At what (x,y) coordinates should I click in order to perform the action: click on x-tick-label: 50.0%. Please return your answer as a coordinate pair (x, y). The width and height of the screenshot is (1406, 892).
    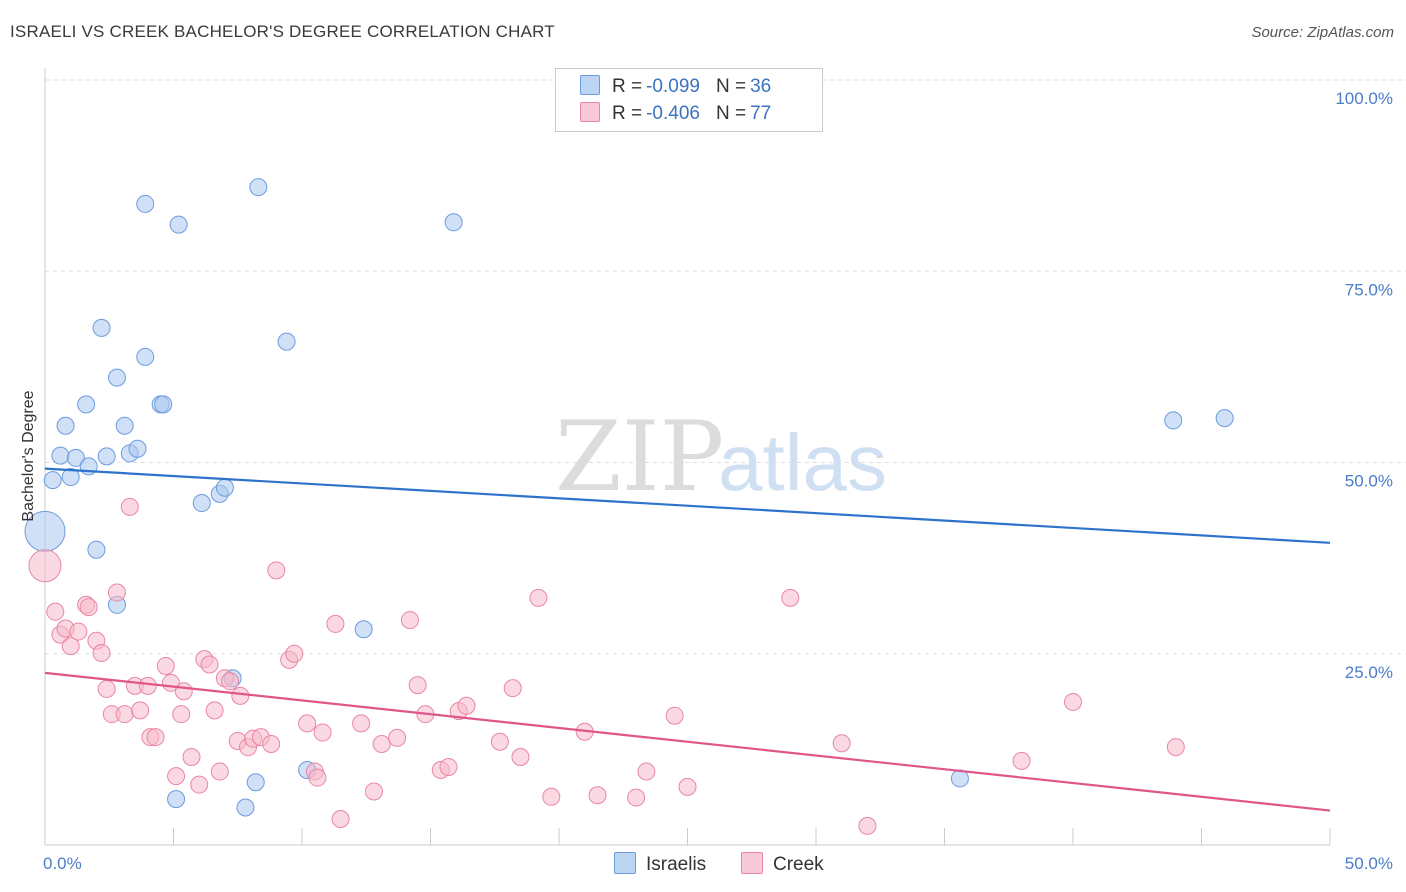
    Looking at the image, I should click on (1369, 863).